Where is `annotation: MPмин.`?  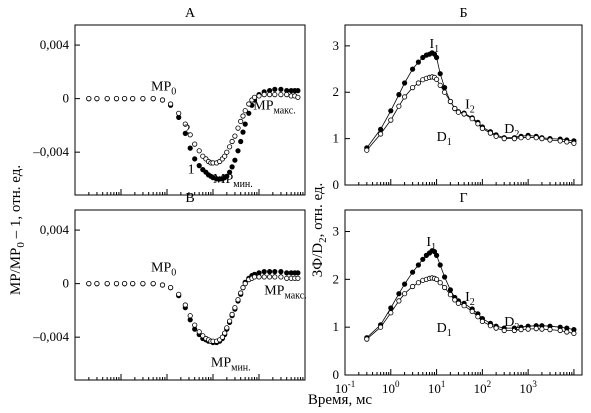
annotation: MPмин. is located at coordinates (233, 181).